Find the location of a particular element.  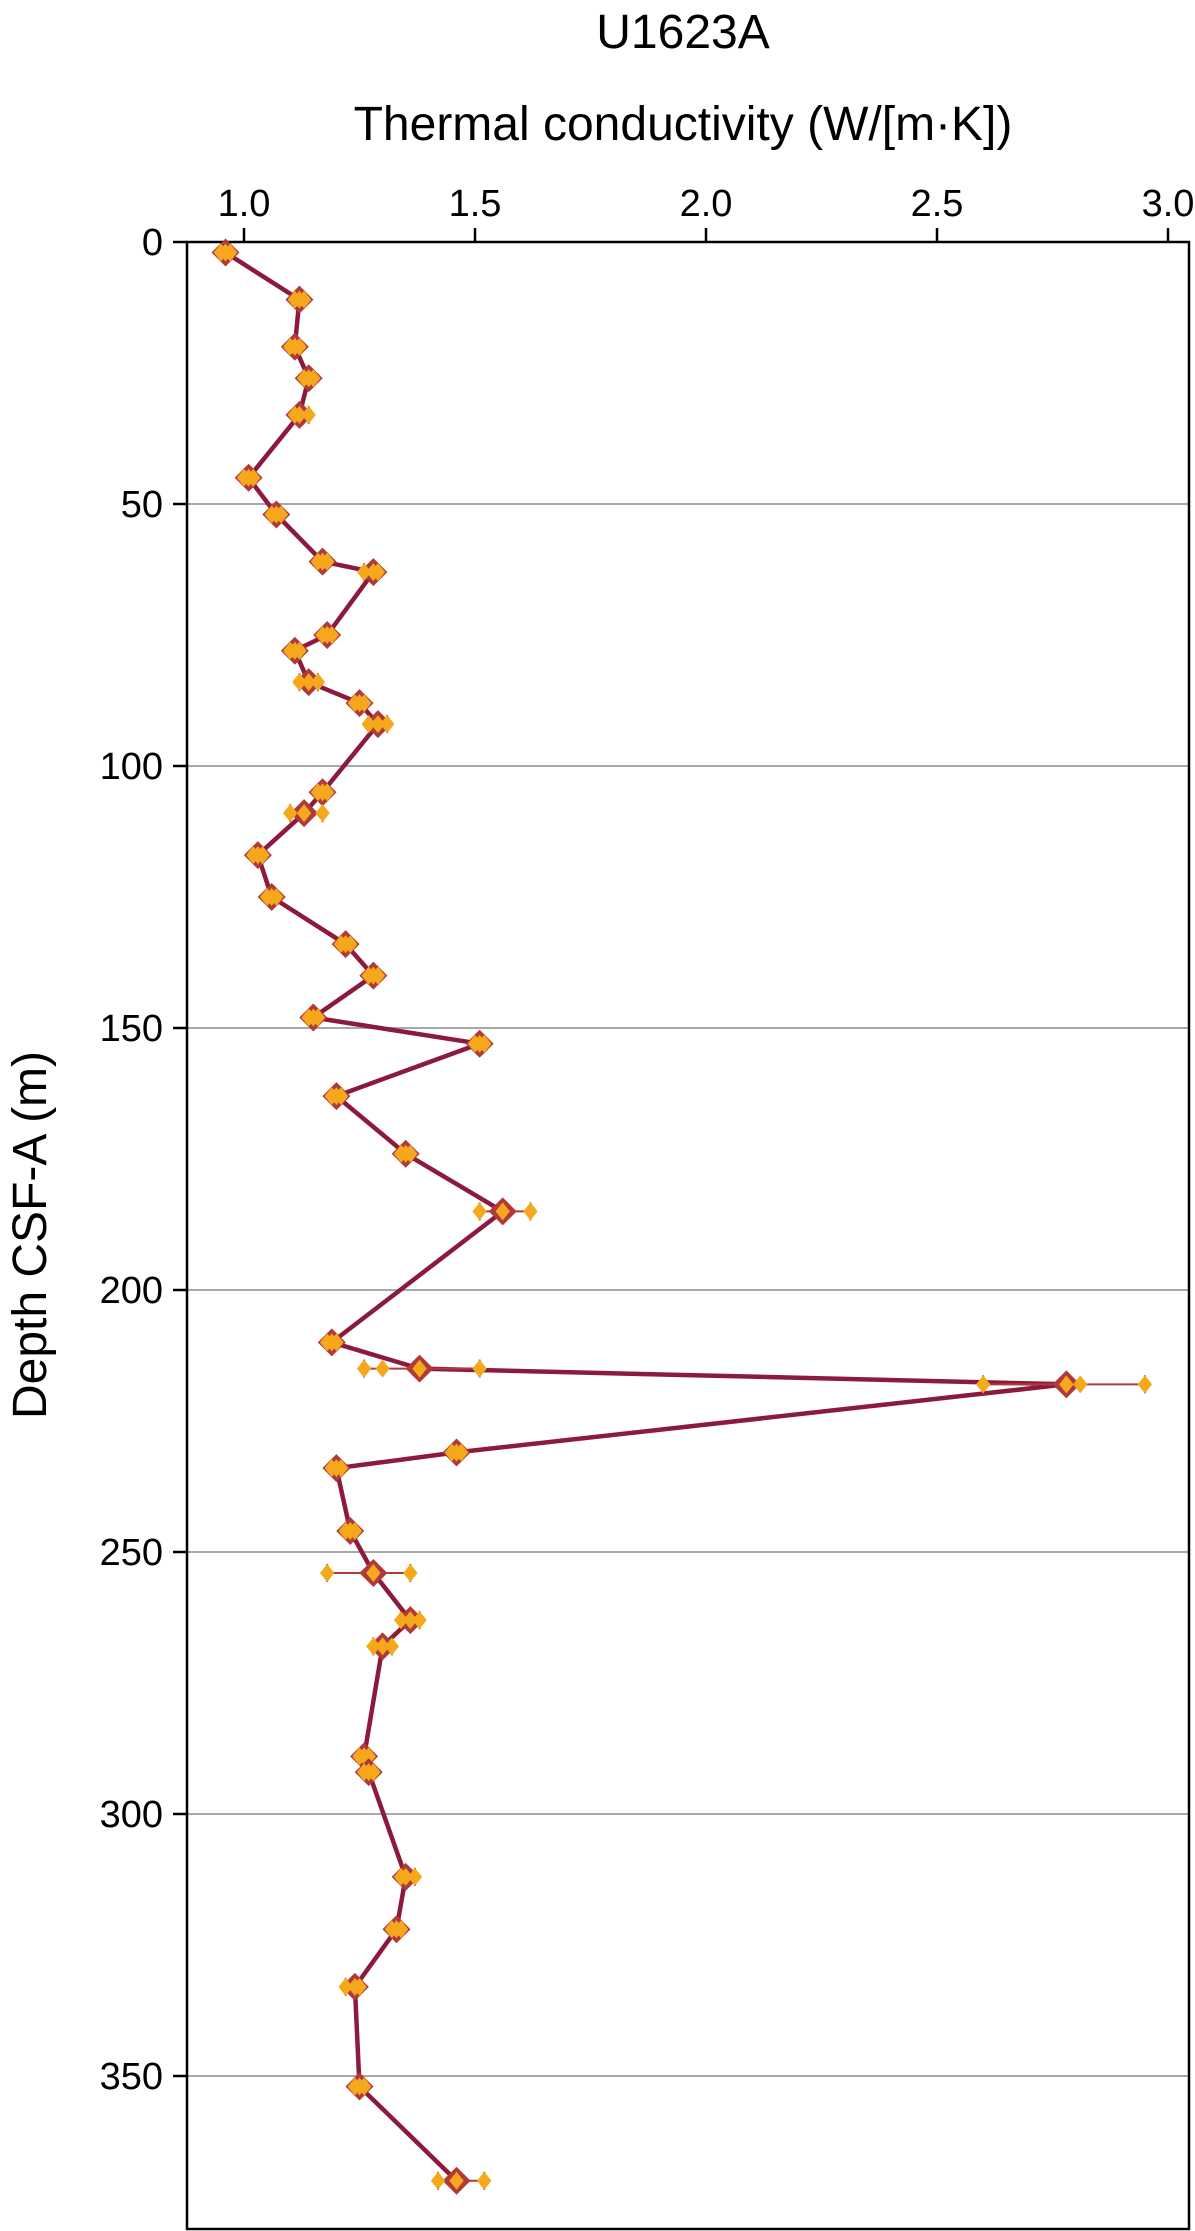

x-axis-title: Thermal conductivity (W/[m·K]) is located at coordinates (683, 124).